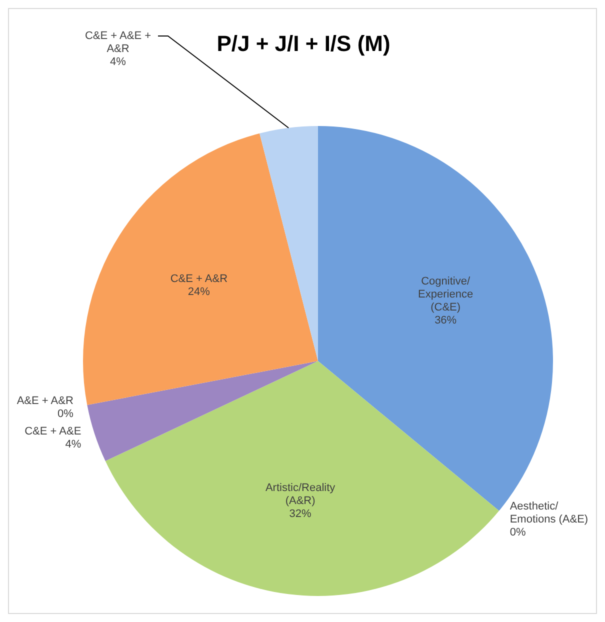 The image size is (605, 622). What do you see at coordinates (549, 513) in the screenshot?
I see `category-label: Aesthetic/ Emotions (A&E)` at bounding box center [549, 513].